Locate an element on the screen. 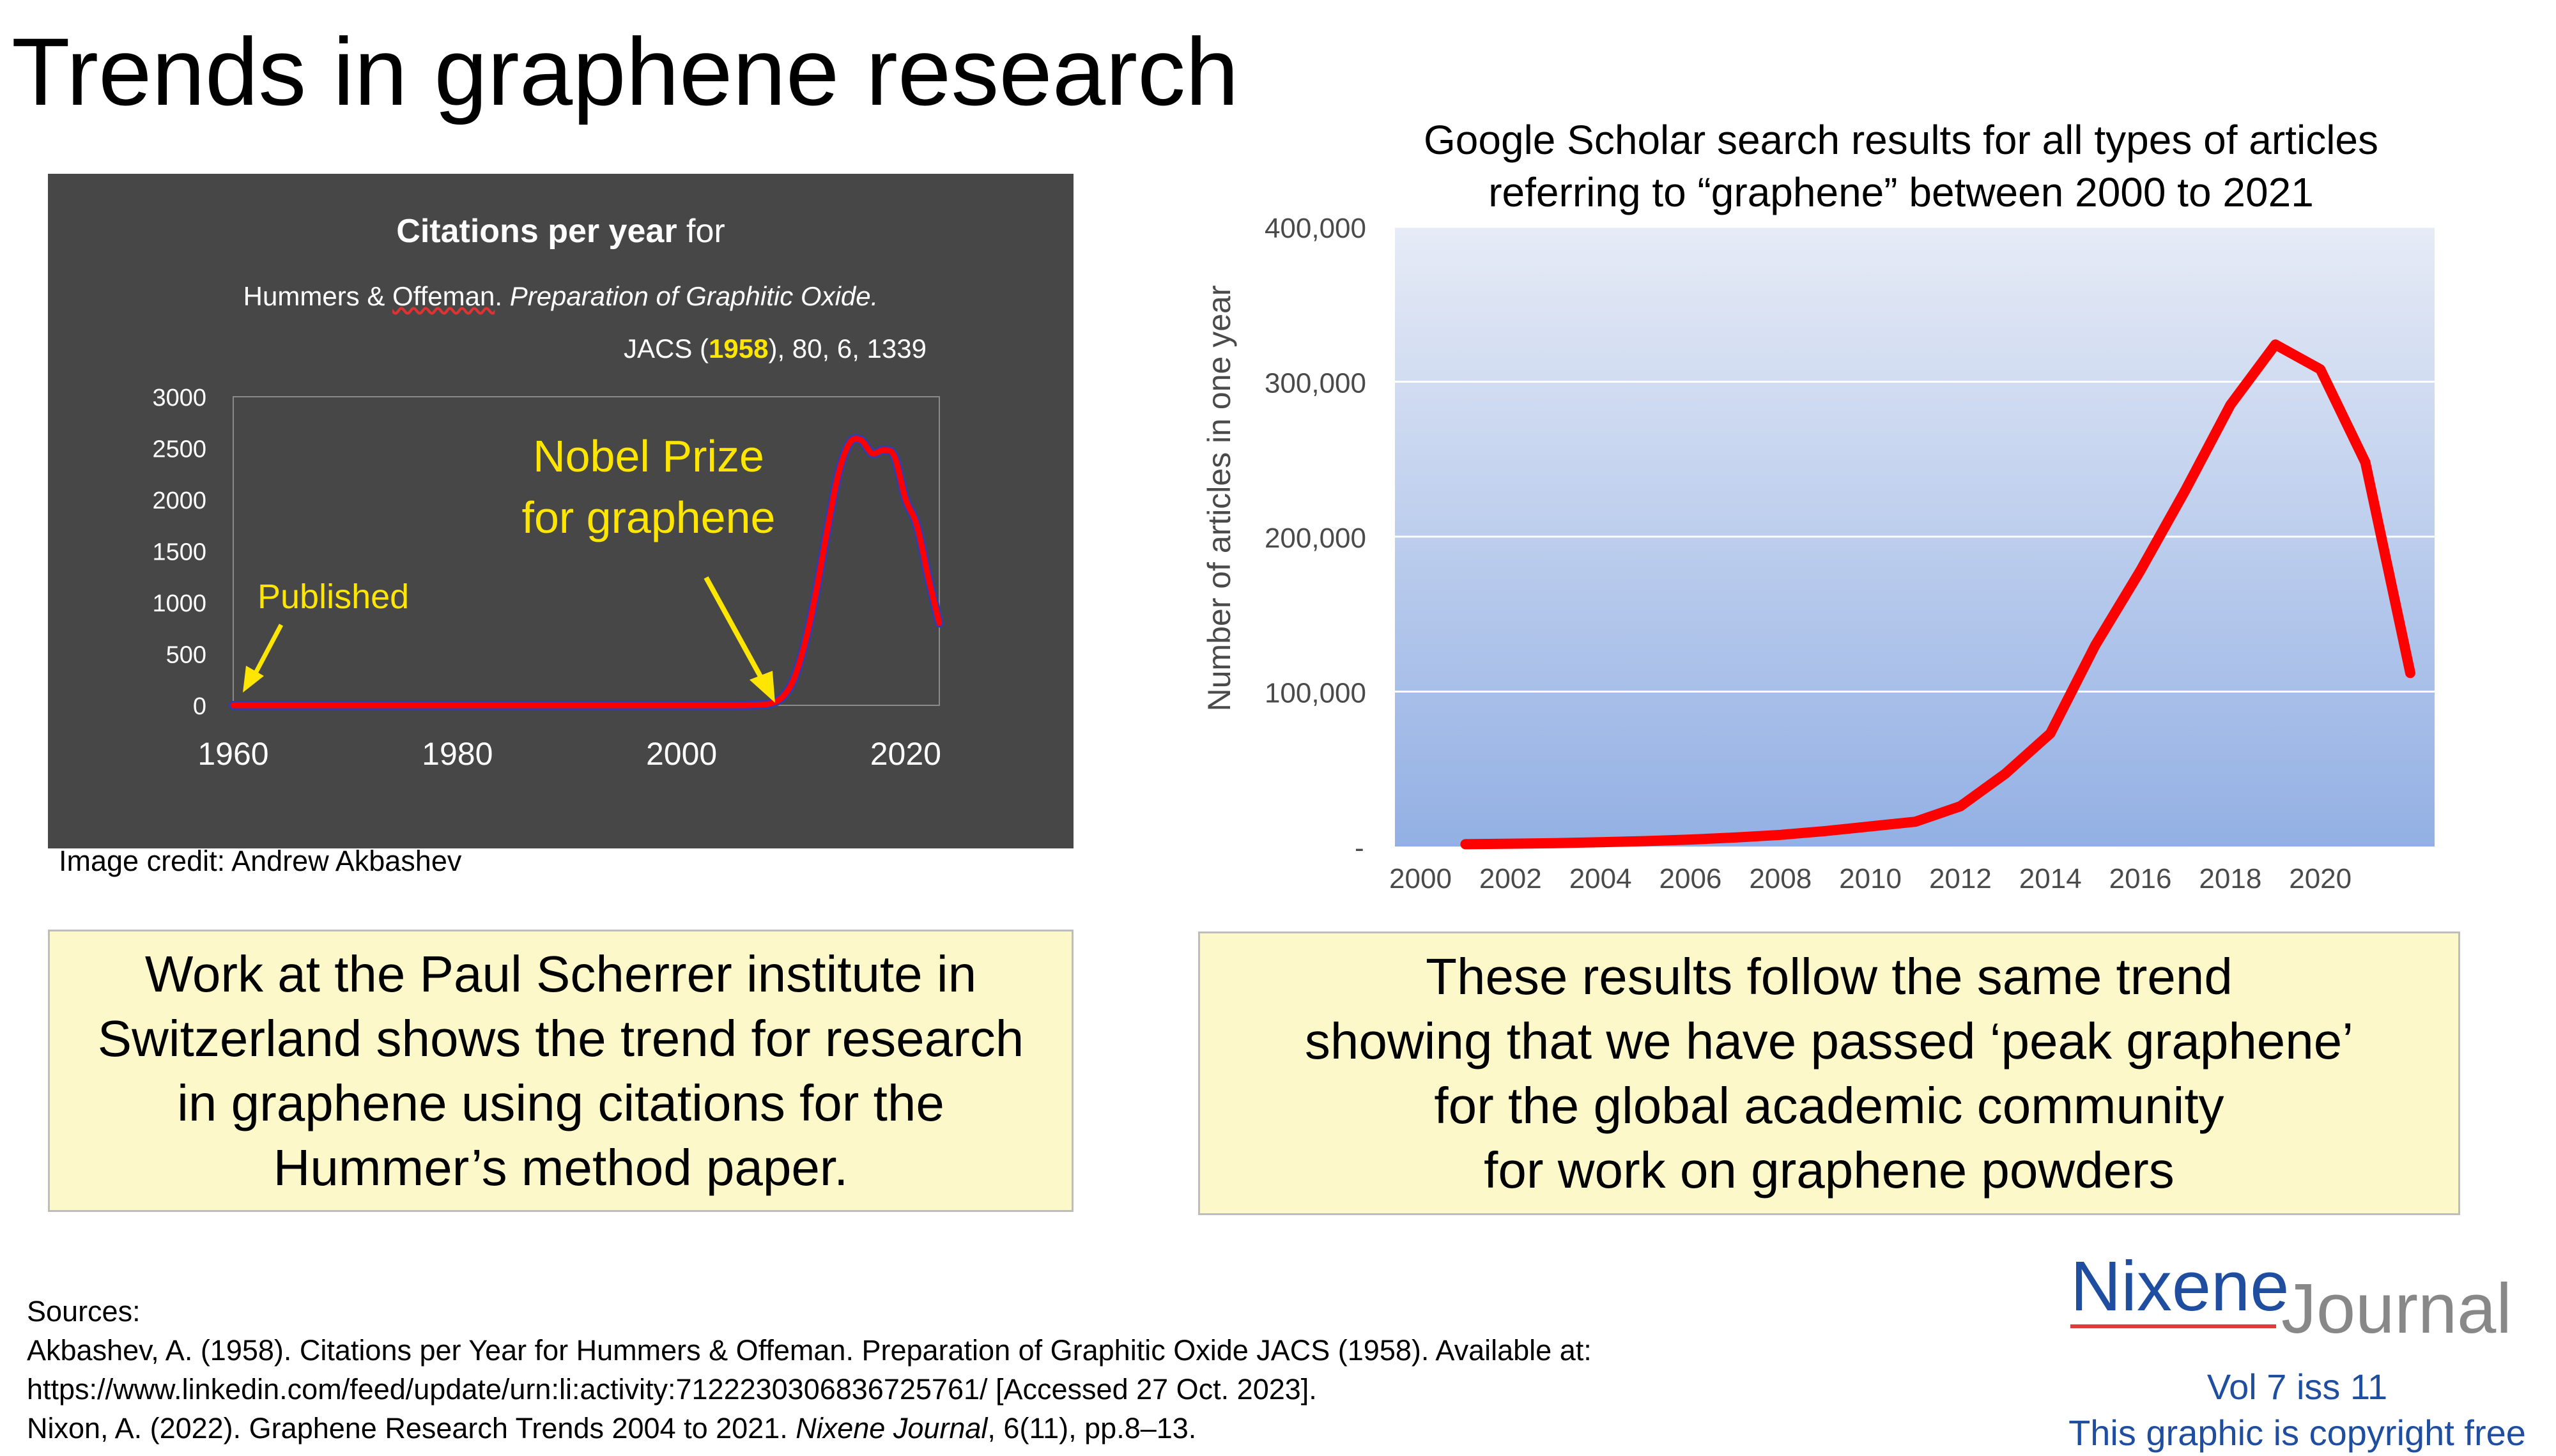 Image resolution: width=2556 pixels, height=1456 pixels. x-tick-label: 2006 is located at coordinates (1690, 878).